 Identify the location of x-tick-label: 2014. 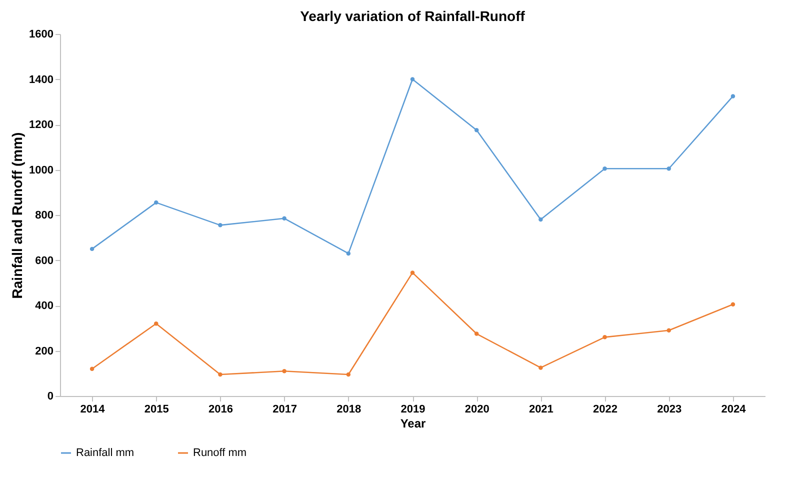
(93, 410).